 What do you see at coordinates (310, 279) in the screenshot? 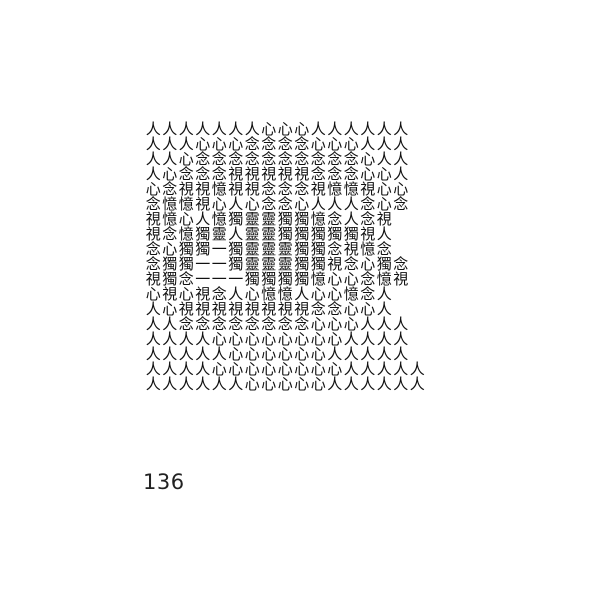
I see `glyph-row: 視獨念一一一獨獨獨獨憶心心念憶視` at bounding box center [310, 279].